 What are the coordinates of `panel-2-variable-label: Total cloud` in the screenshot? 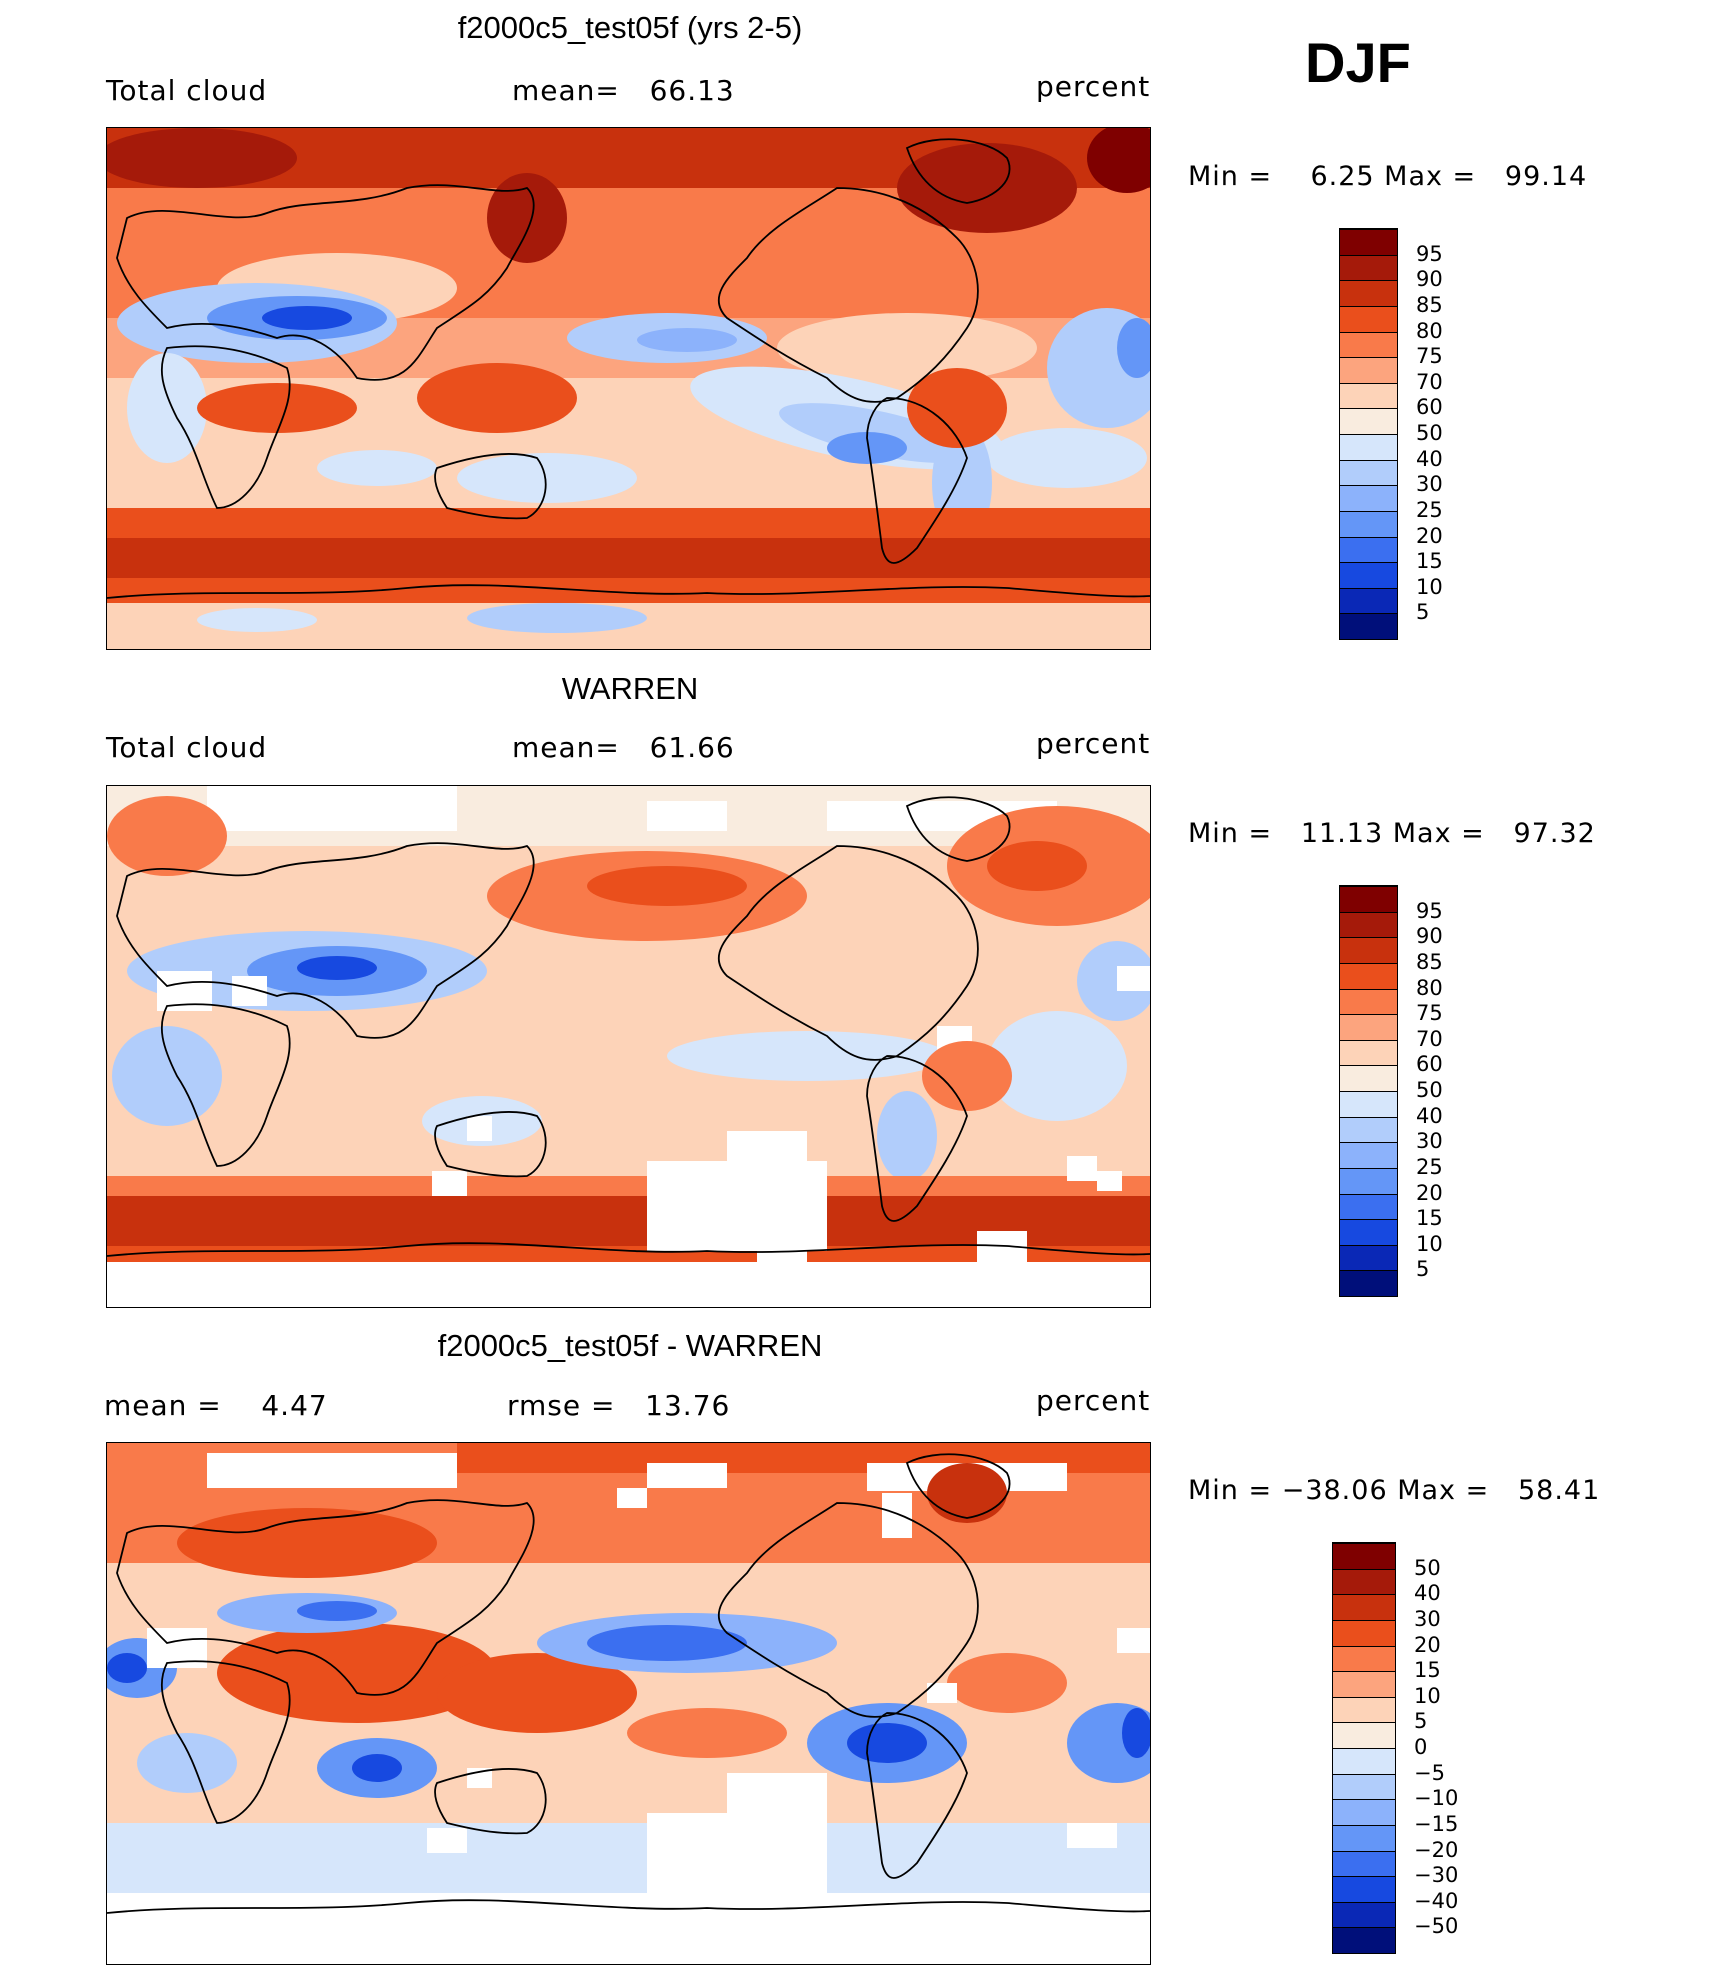 It's located at (187, 747).